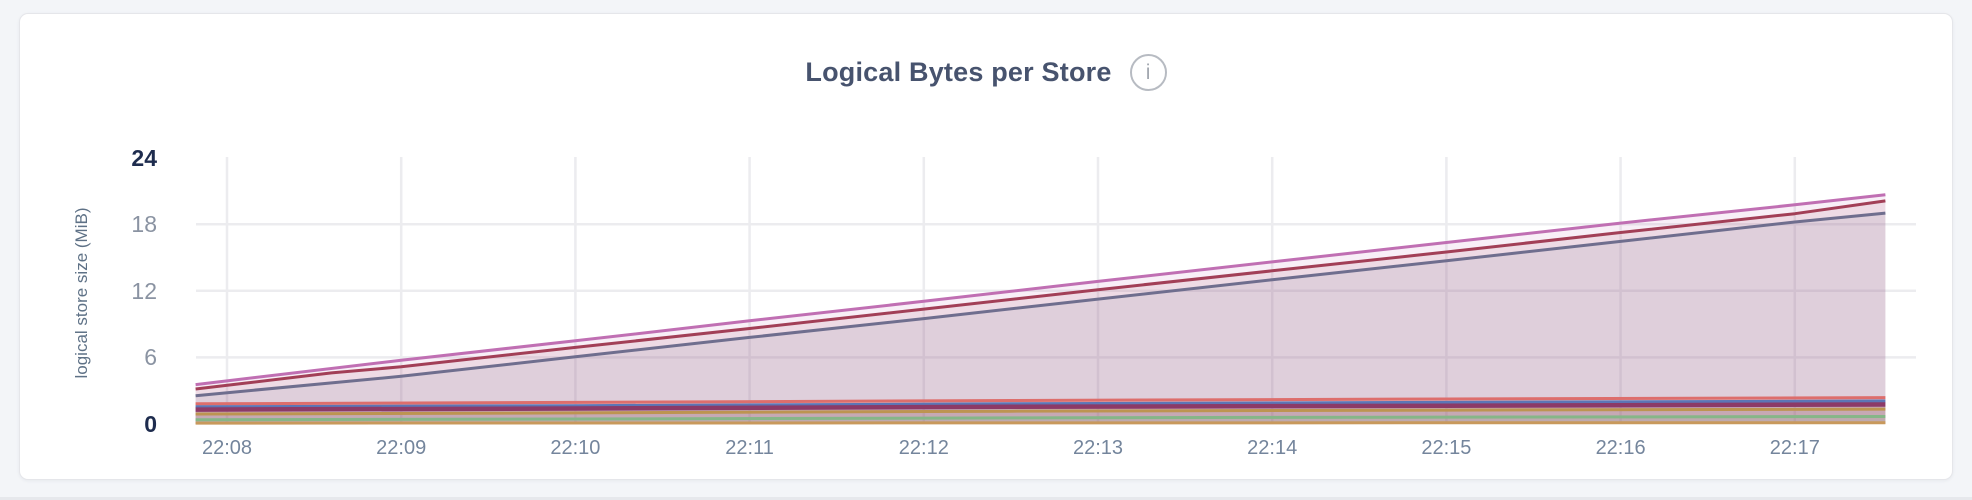 This screenshot has width=1972, height=500. I want to click on next-card-edge, so click(986, 498).